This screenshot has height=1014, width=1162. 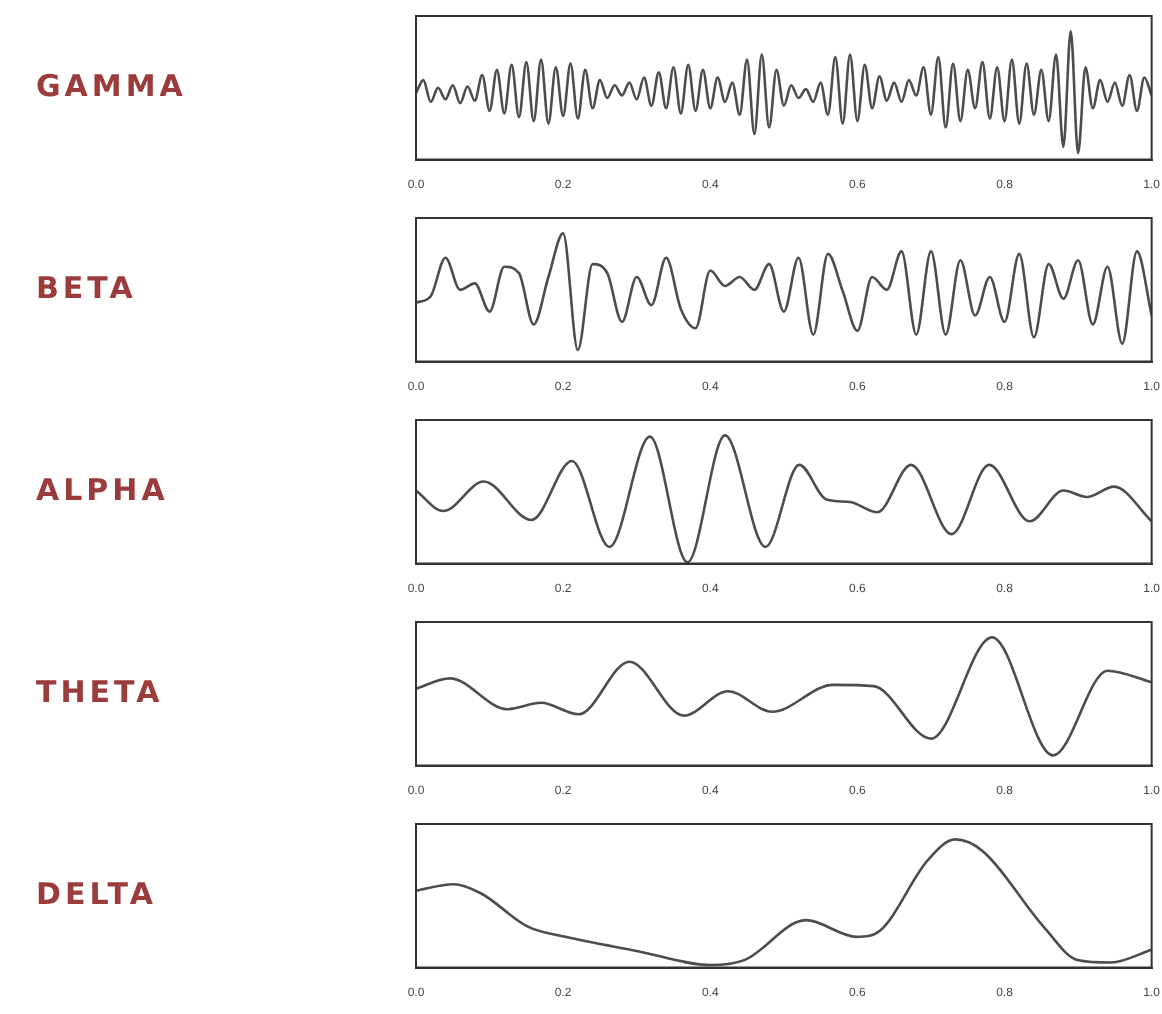 I want to click on y-axis-title: BETA, so click(x=86, y=287).